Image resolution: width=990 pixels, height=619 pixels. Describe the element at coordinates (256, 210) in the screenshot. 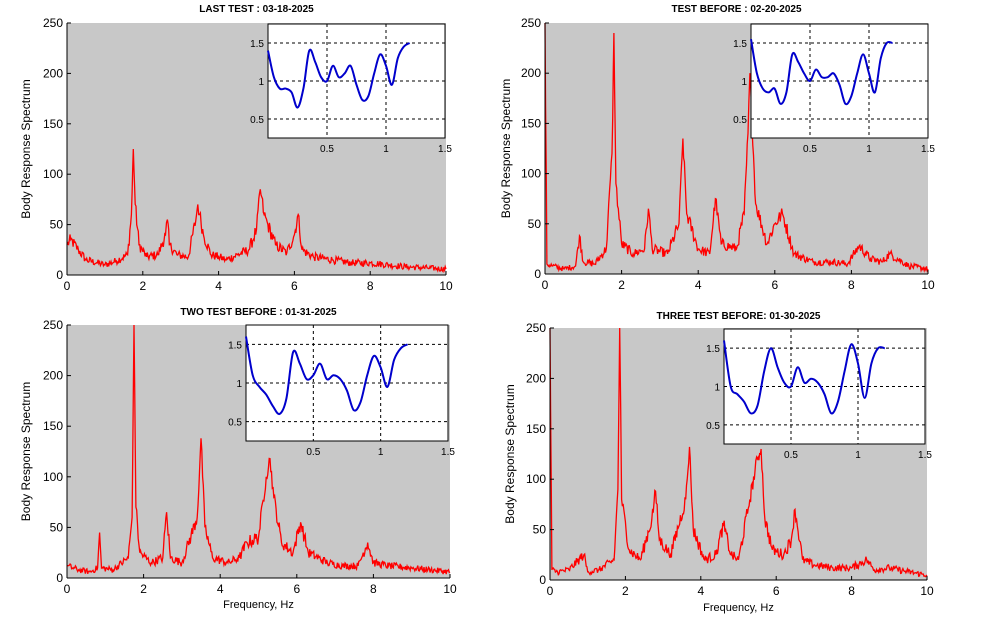

I see `series-line` at that location.